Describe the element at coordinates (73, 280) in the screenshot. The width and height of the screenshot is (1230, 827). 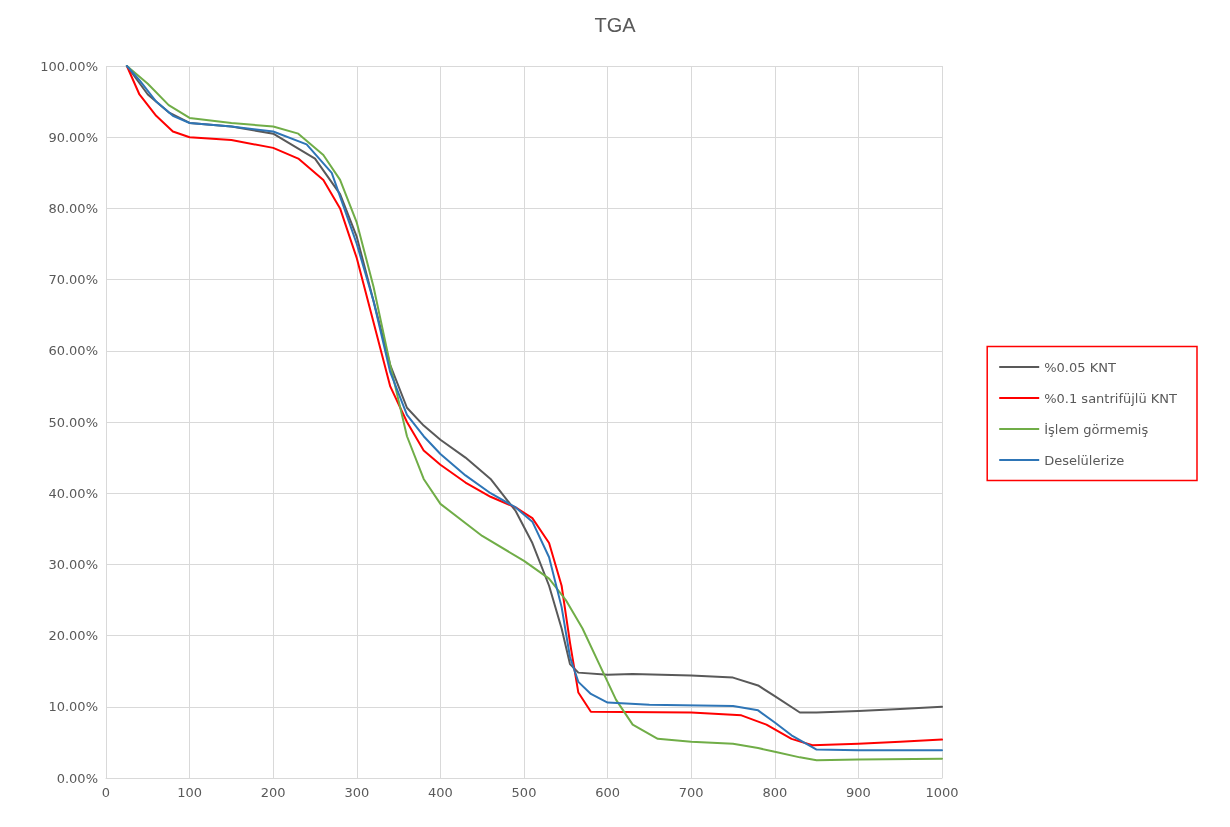
I see `y-tick-label: 70.00%` at that location.